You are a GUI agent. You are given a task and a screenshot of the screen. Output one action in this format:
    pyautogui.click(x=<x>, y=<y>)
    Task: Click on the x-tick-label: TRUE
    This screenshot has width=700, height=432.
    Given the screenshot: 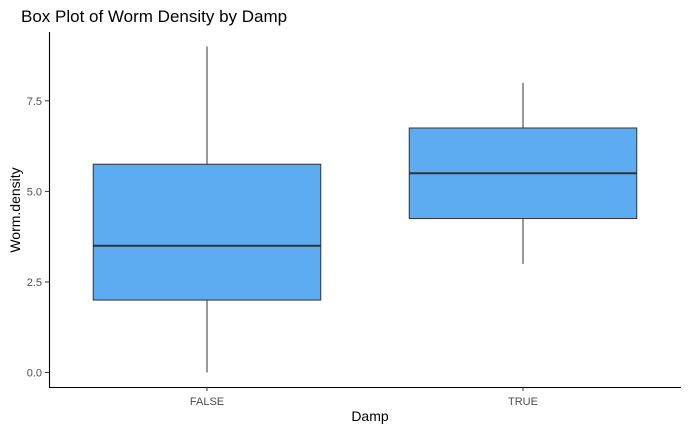 What is the action you would take?
    pyautogui.click(x=523, y=402)
    